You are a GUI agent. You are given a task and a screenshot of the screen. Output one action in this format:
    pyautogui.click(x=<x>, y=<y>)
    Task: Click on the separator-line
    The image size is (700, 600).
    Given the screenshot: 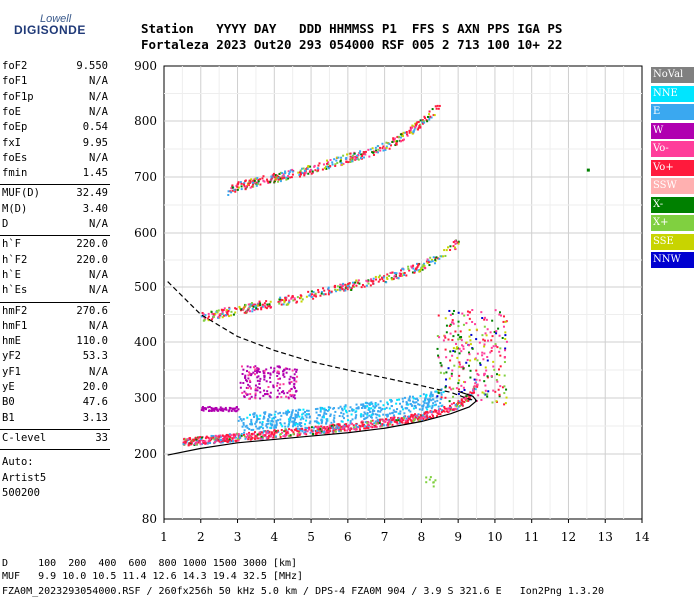 What is the action you would take?
    pyautogui.click(x=55, y=236)
    